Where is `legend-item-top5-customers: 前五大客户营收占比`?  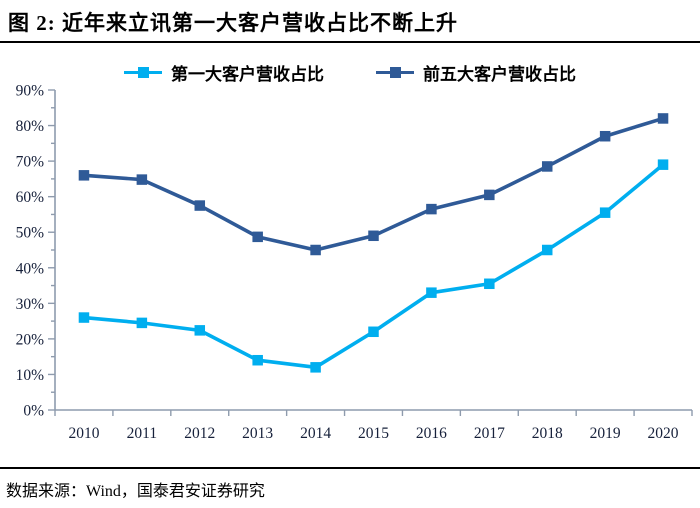
legend-item-top5-customers: 前五大客户营收占比 is located at coordinates (476, 72).